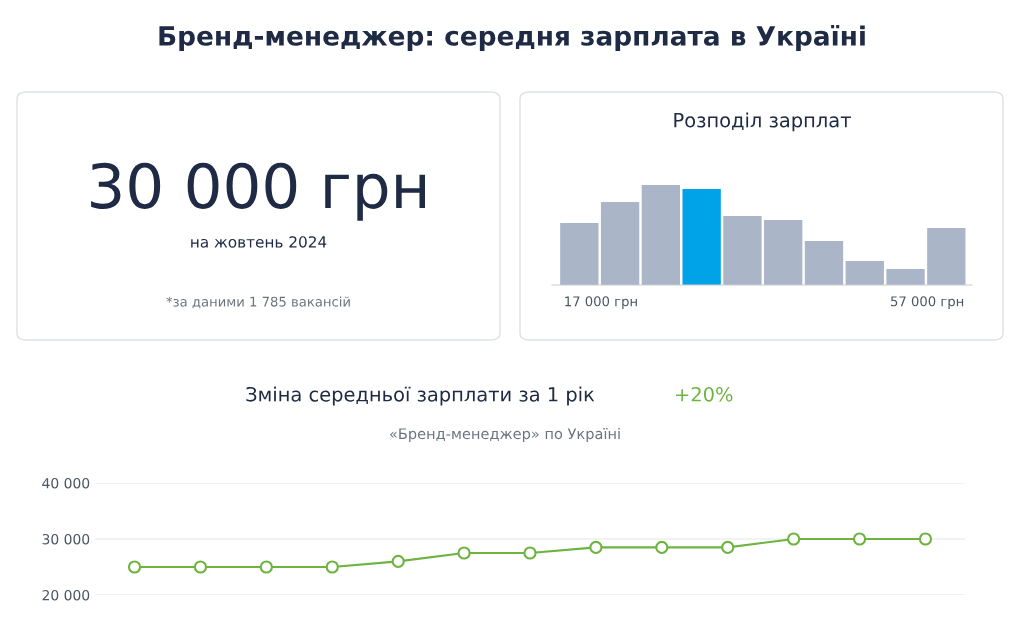  I want to click on text: +20%, so click(704, 394).